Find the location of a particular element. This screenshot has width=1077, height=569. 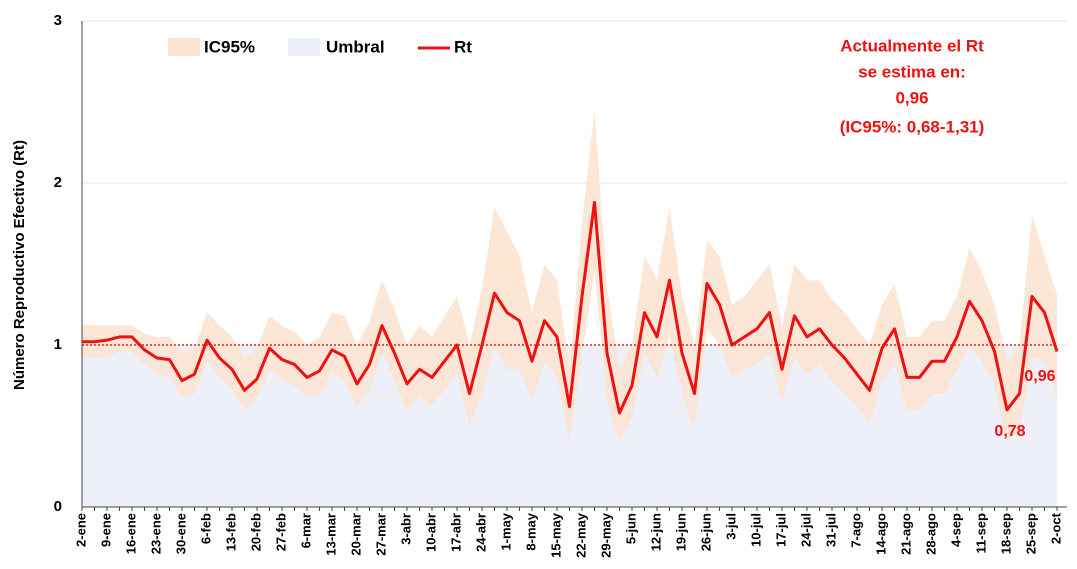

x-tick-label: 14-ago is located at coordinates (880, 534).